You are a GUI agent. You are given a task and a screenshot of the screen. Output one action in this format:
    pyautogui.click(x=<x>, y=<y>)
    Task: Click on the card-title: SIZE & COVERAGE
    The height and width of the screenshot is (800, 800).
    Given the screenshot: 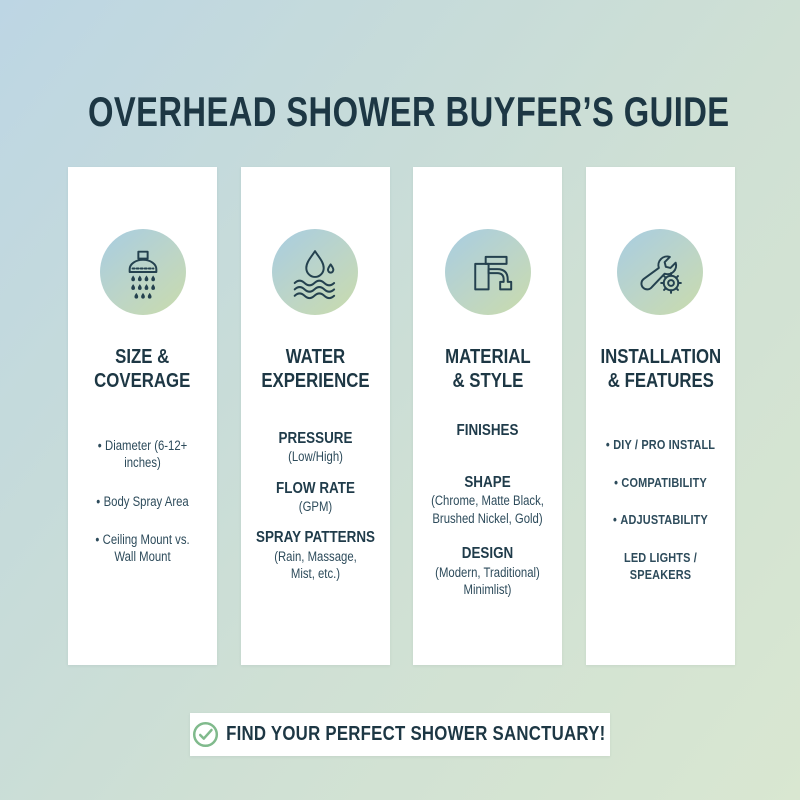 What is the action you would take?
    pyautogui.click(x=142, y=369)
    